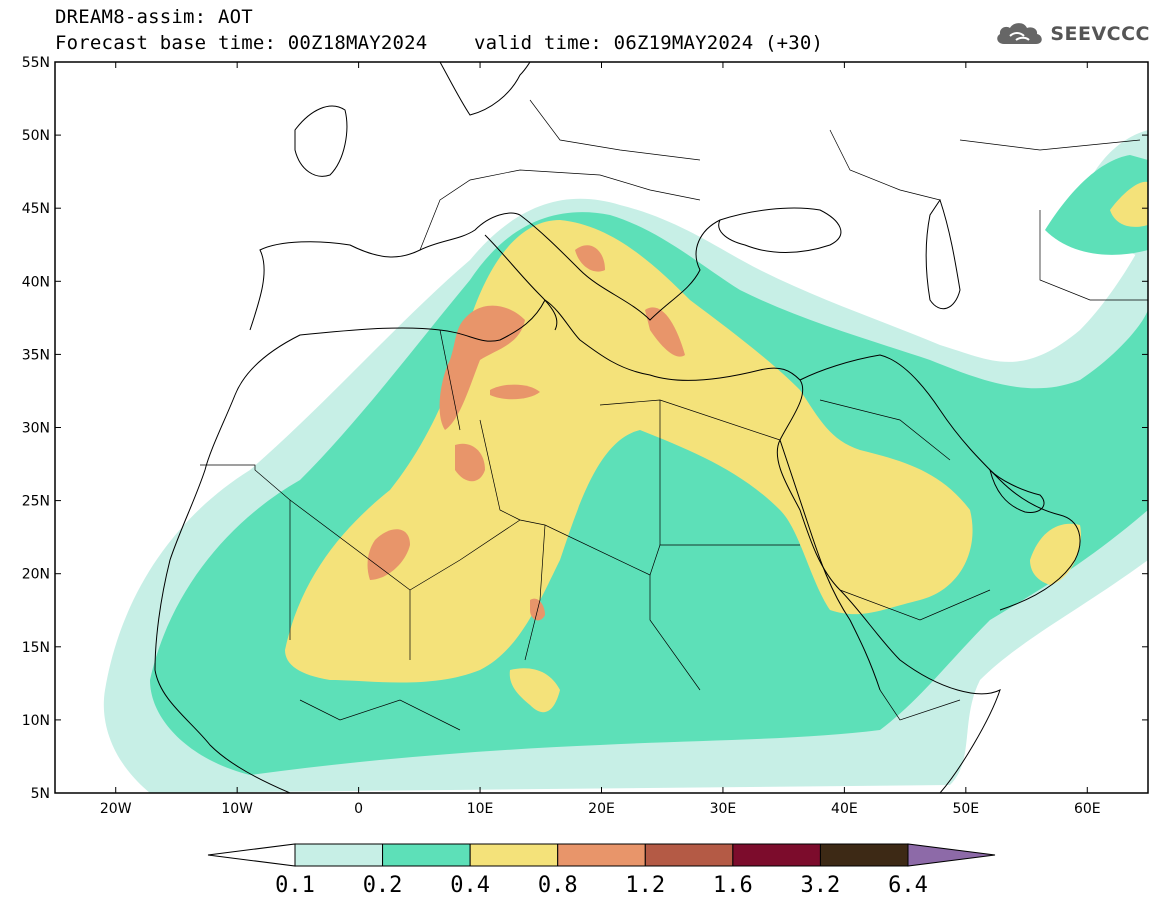 The image size is (1165, 905). What do you see at coordinates (36, 209) in the screenshot?
I see `lat-tick-label: 45N` at bounding box center [36, 209].